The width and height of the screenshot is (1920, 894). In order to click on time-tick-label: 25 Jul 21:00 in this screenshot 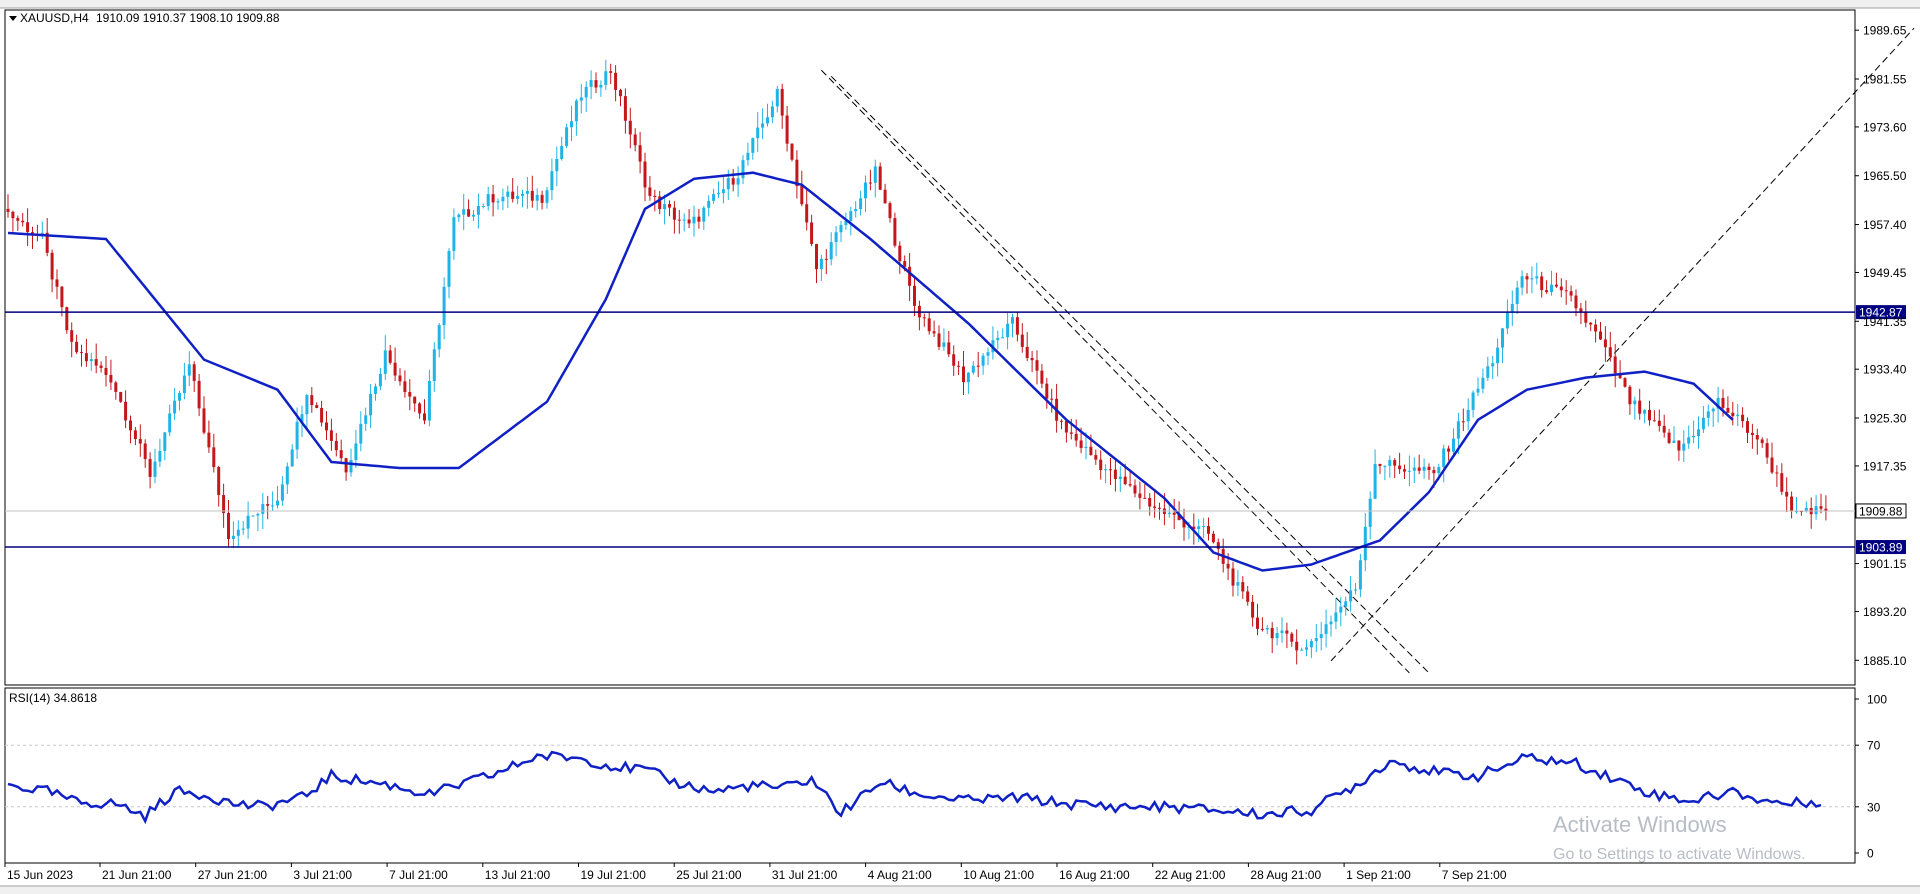, I will do `click(709, 875)`.